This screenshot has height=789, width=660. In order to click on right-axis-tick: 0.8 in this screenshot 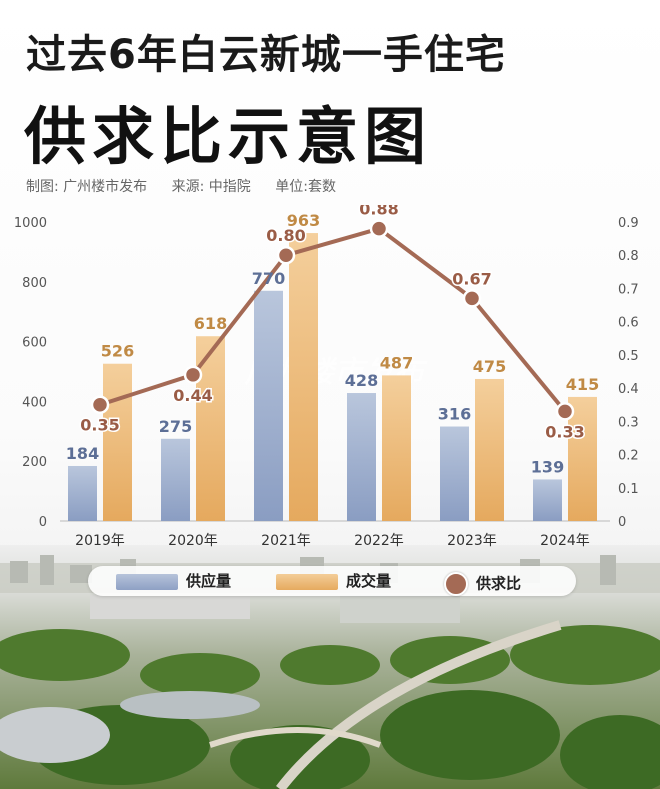, I will do `click(628, 256)`.